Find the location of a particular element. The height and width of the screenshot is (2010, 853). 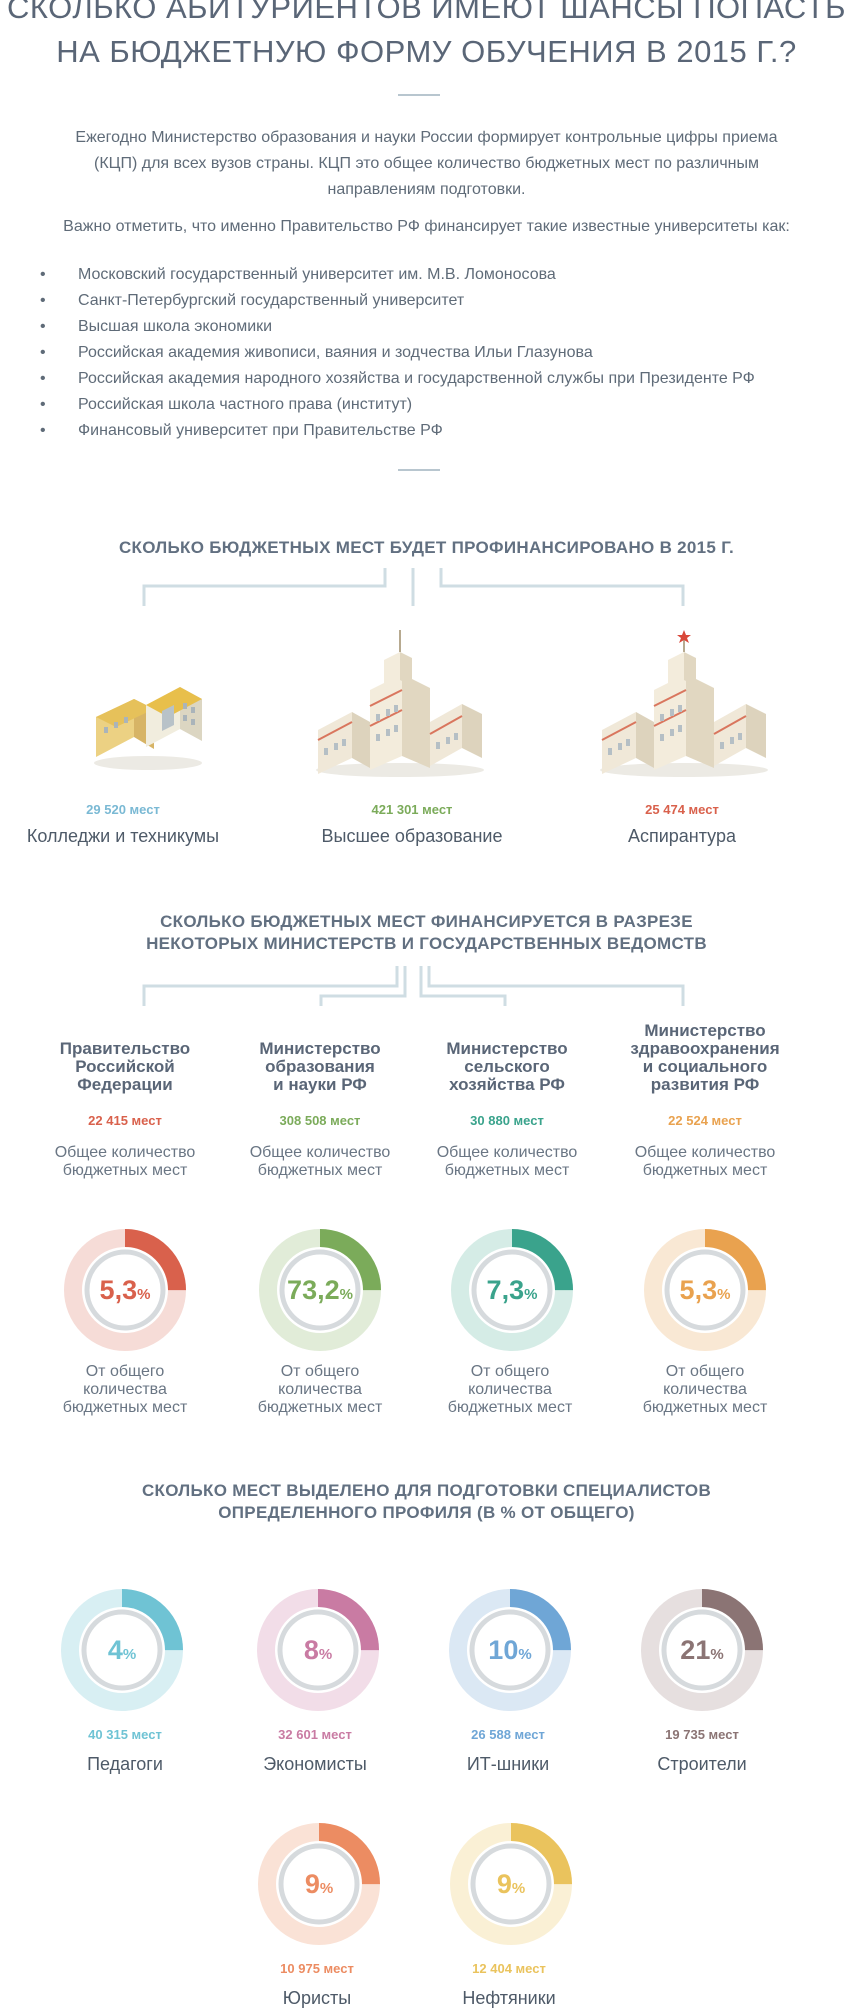

name-line: хозяйства РФ is located at coordinates (507, 1084).